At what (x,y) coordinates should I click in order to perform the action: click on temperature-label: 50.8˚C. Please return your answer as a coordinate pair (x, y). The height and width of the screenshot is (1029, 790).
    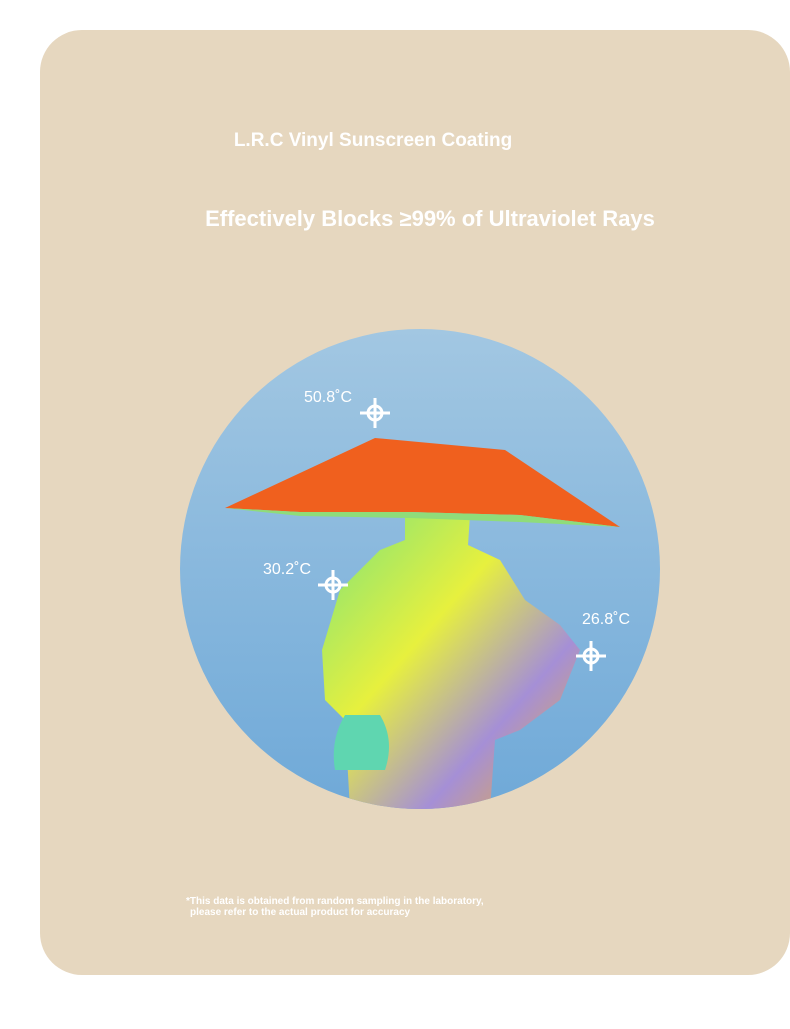
    Looking at the image, I should click on (328, 397).